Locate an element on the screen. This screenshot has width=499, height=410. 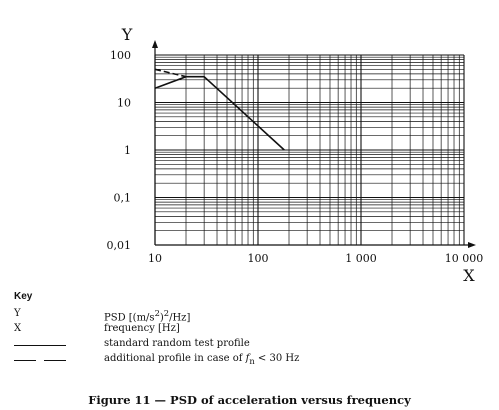
key-desc-x: frequency [Hz] is located at coordinates (142, 328).